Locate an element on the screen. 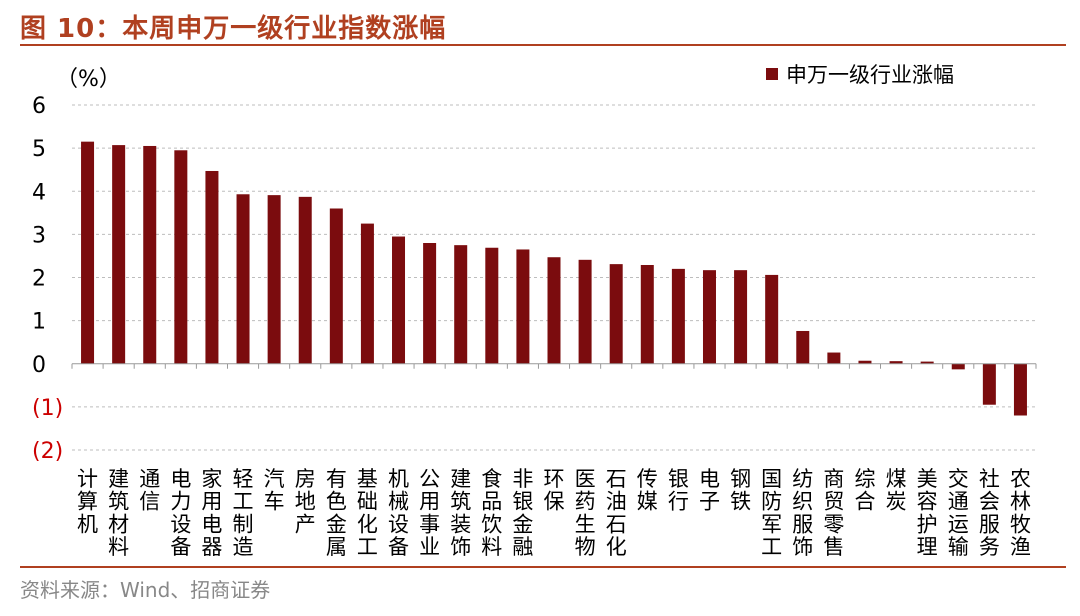 Image resolution: width=1080 pixels, height=616 pixels. y-tick-label: 2 is located at coordinates (39, 279).